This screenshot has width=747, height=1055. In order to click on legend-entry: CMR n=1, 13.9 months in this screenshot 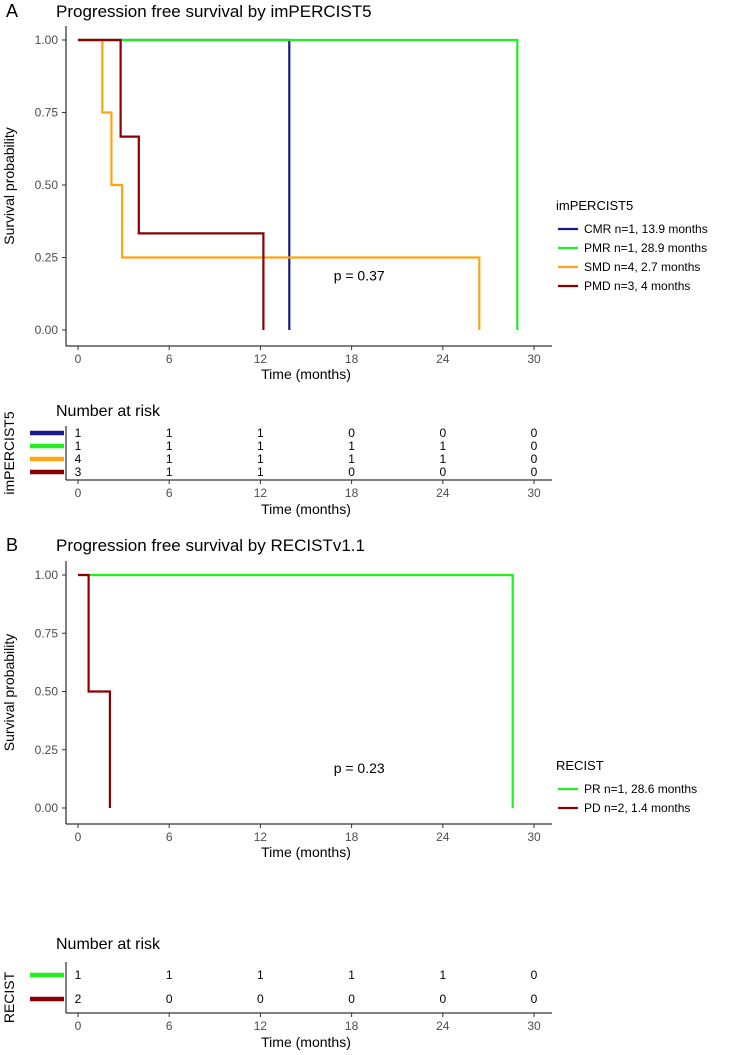, I will do `click(646, 229)`.